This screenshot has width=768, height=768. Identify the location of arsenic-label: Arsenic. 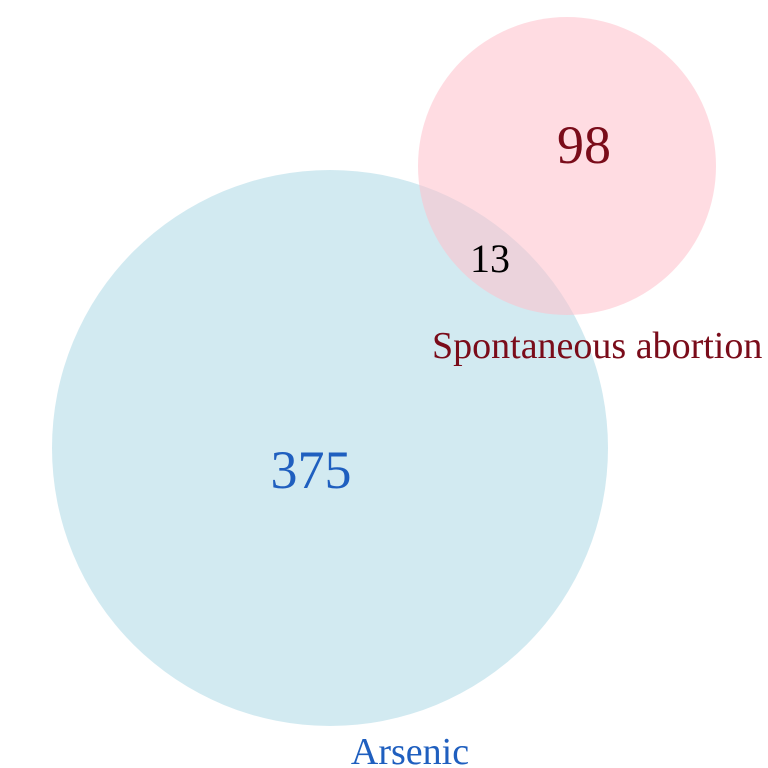
(410, 749).